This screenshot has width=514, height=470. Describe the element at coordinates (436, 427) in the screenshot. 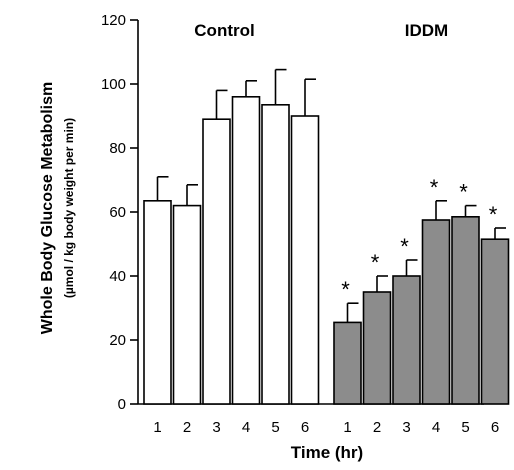

I see `x-tick-label-iddm-4: 4` at that location.